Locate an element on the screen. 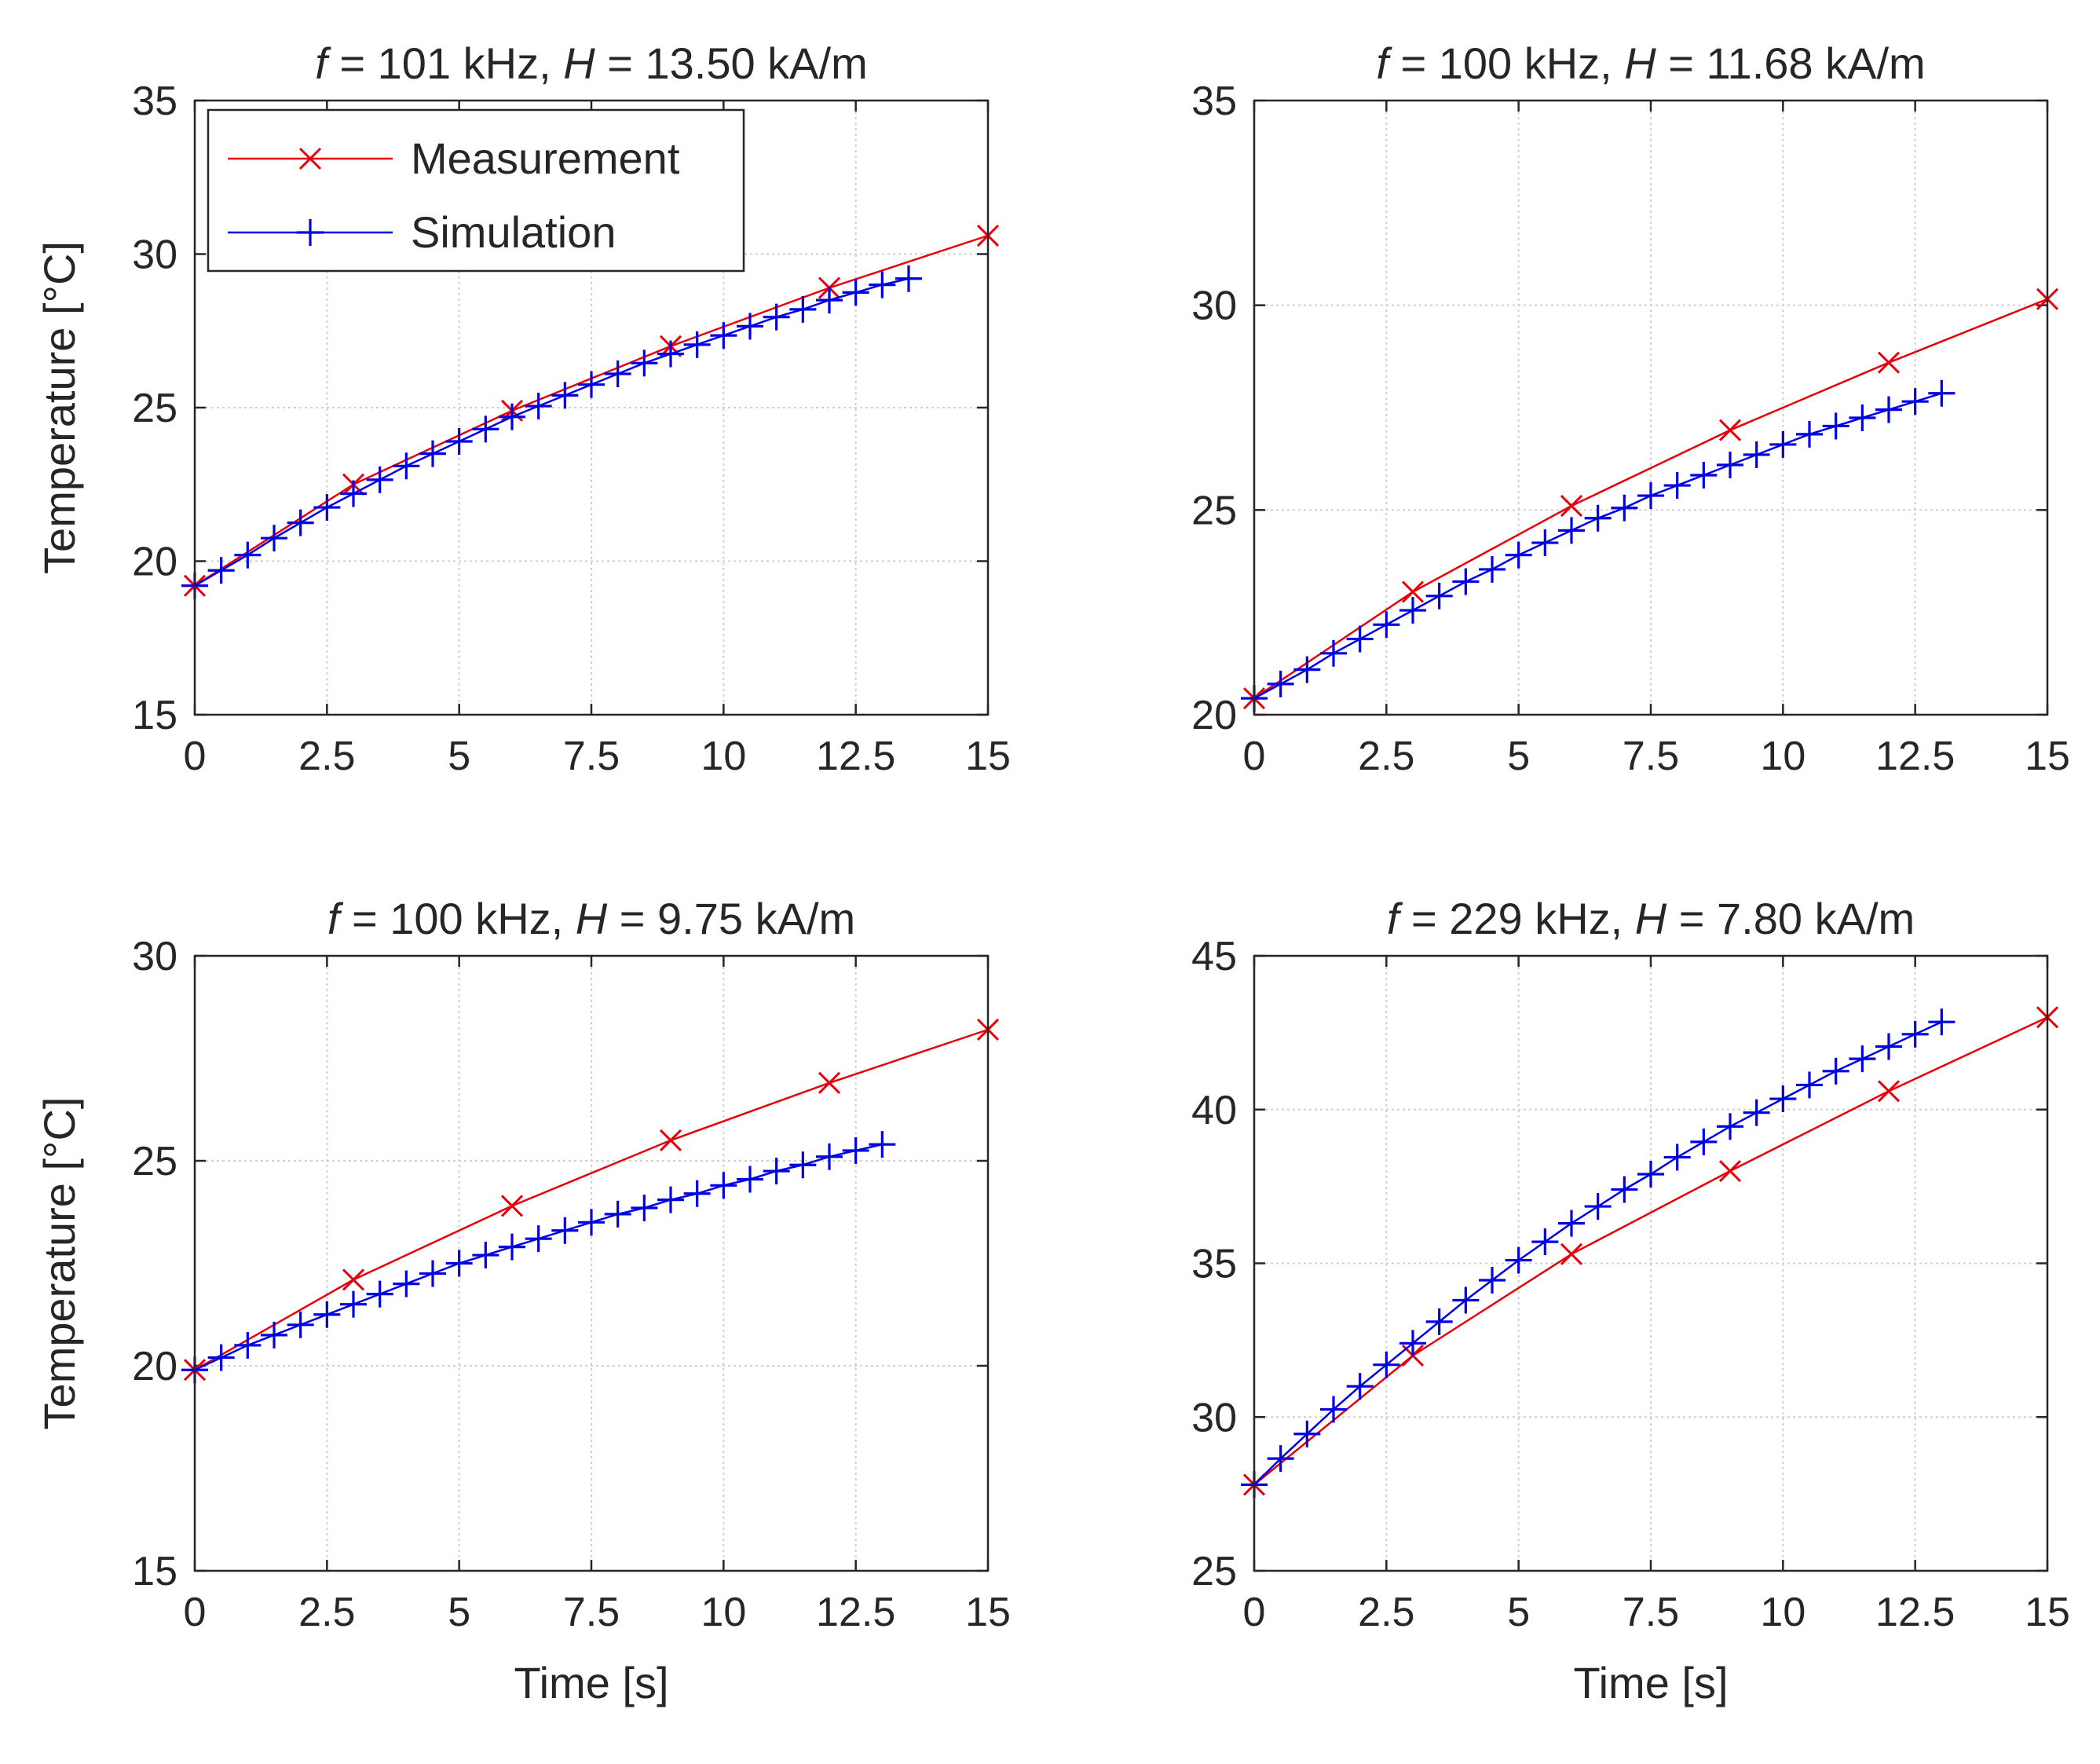 Image resolution: width=2100 pixels, height=1764 pixels. legend-label: Simulation is located at coordinates (513, 232).